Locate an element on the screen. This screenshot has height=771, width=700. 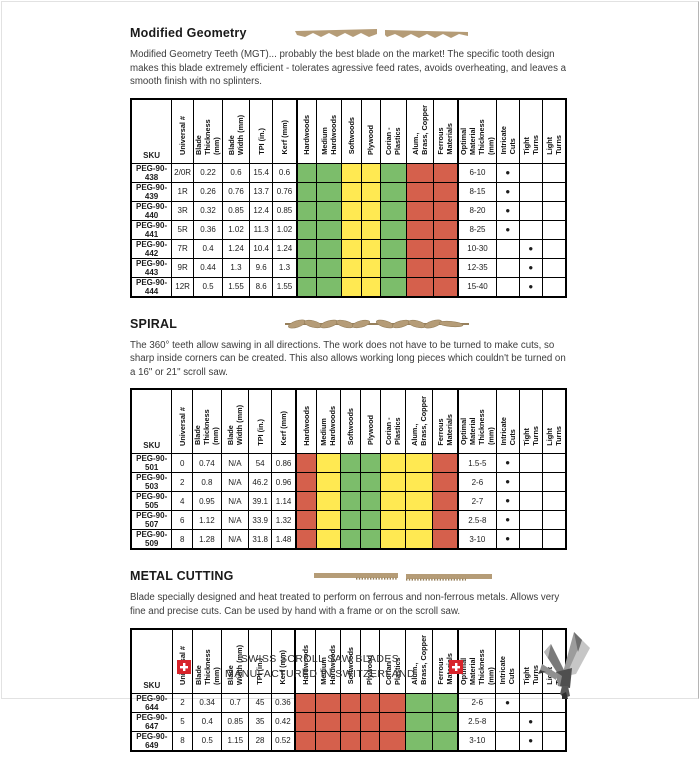
col-header-material: Alum., Brass, Copper is located at coordinates (419, 421).